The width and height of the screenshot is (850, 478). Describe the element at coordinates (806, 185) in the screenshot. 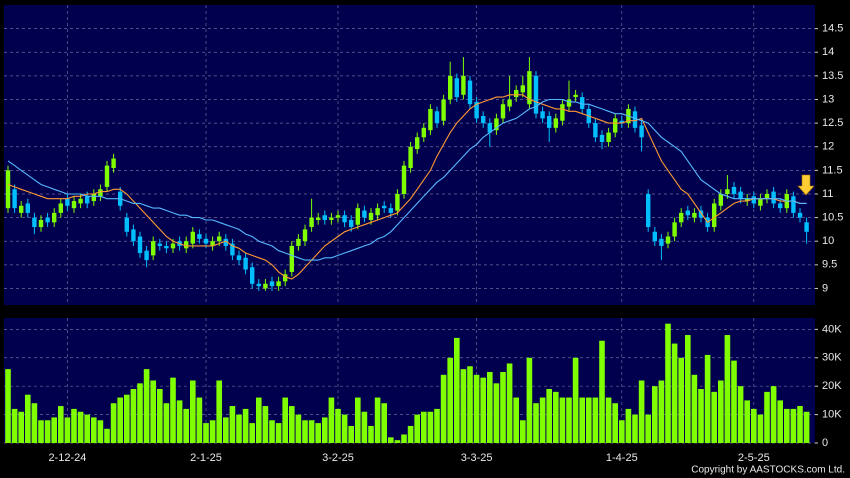

I see `signal-arrow` at that location.